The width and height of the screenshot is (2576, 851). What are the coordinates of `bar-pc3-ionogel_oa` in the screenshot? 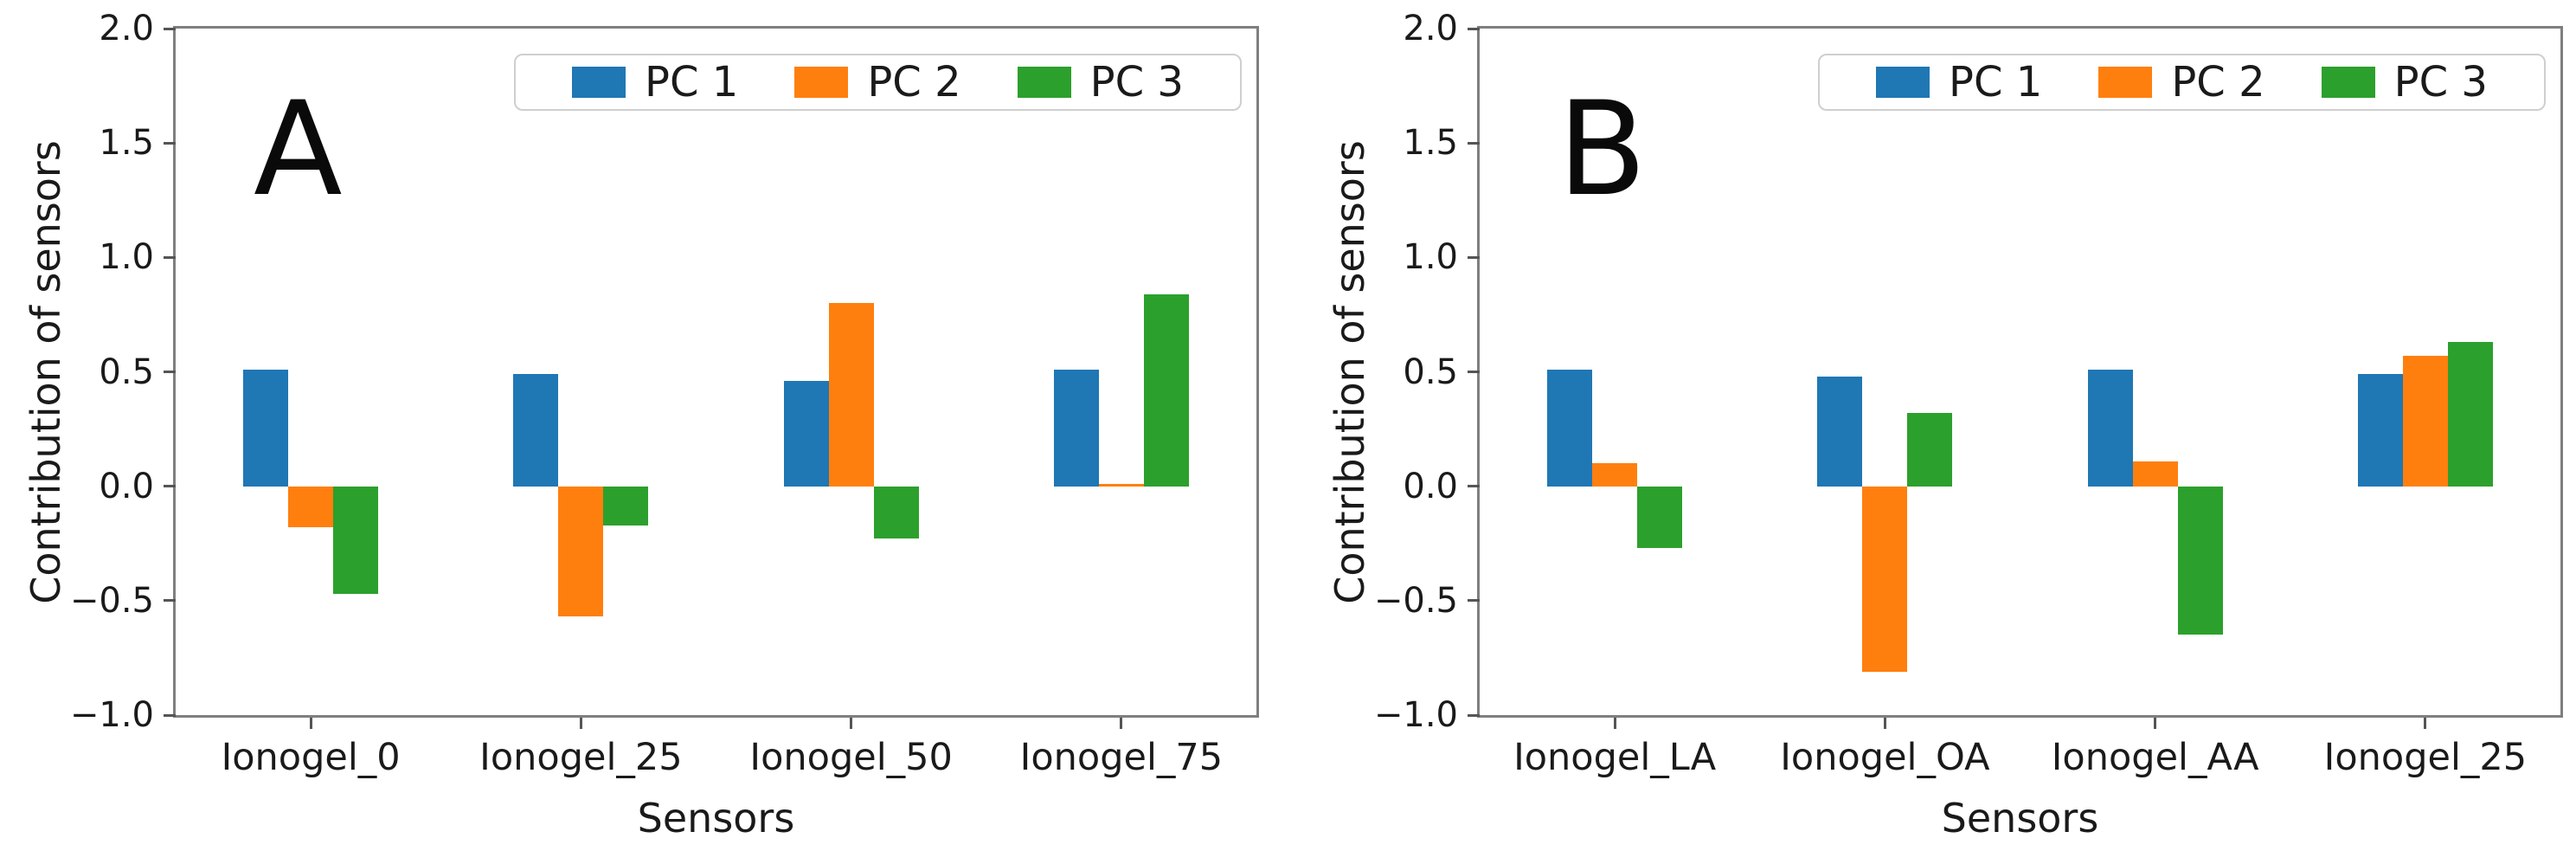 It's located at (1930, 450).